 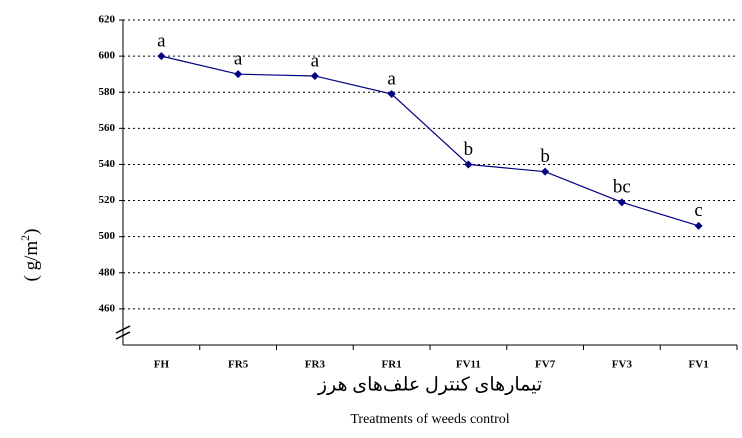 What do you see at coordinates (107, 200) in the screenshot?
I see `y-tick-label: 520` at bounding box center [107, 200].